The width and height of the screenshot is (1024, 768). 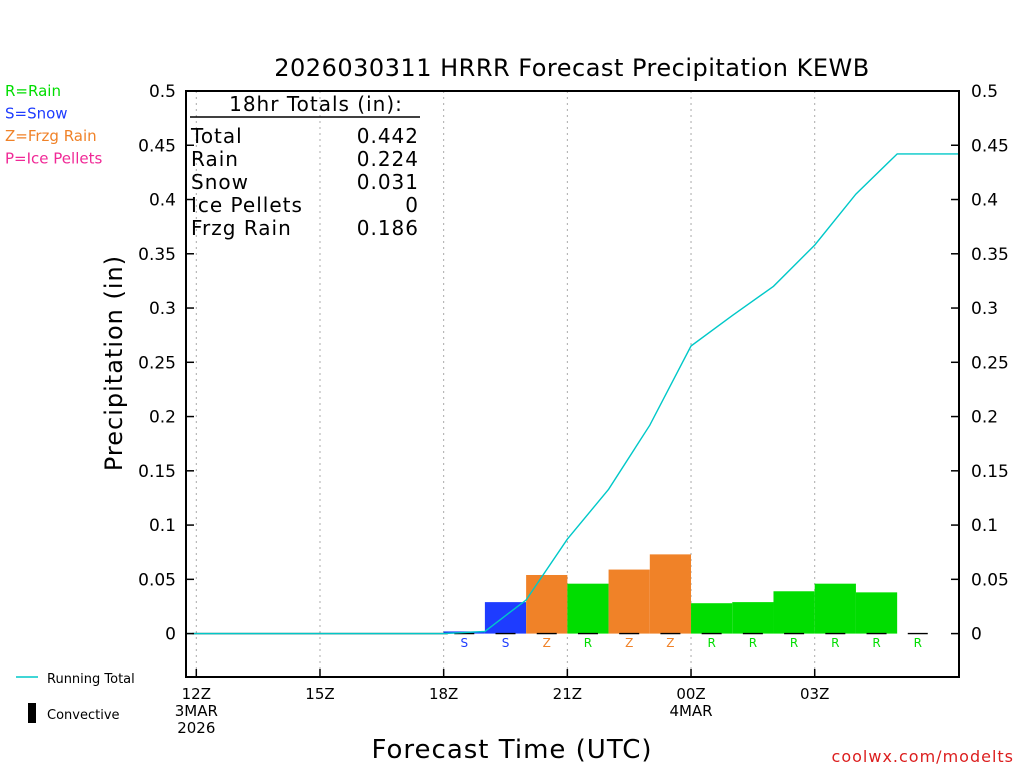 What do you see at coordinates (814, 694) in the screenshot?
I see `x-tick-label: 03Z` at bounding box center [814, 694].